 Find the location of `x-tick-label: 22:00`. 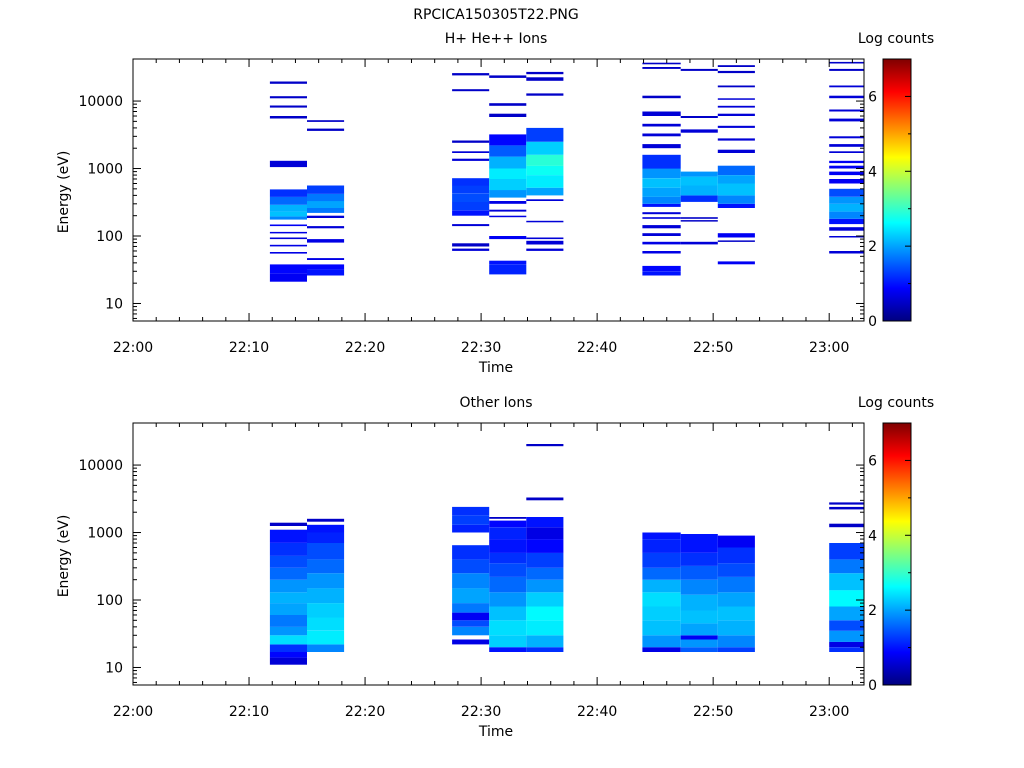

x-tick-label: 22:00 is located at coordinates (133, 348).